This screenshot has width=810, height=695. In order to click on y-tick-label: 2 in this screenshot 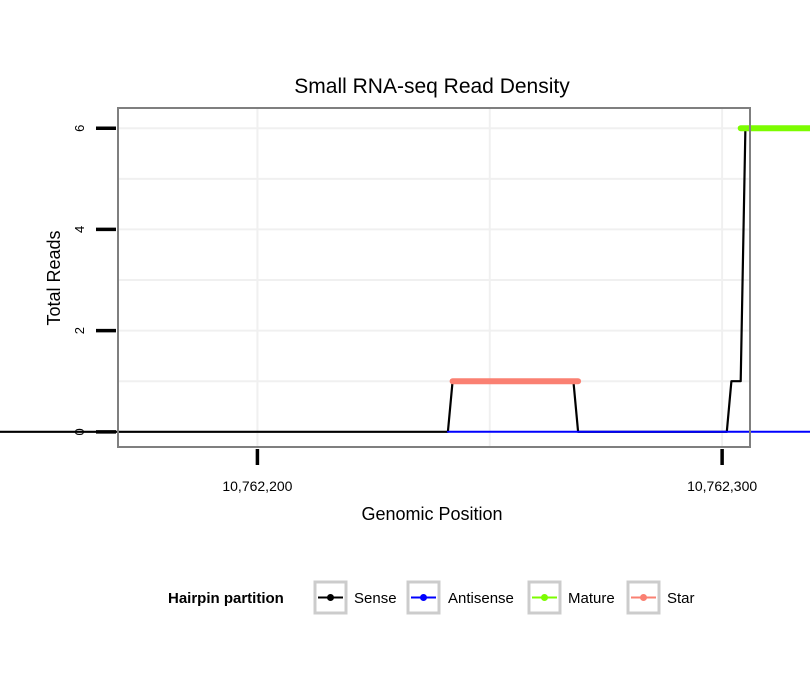, I will do `click(79, 330)`.